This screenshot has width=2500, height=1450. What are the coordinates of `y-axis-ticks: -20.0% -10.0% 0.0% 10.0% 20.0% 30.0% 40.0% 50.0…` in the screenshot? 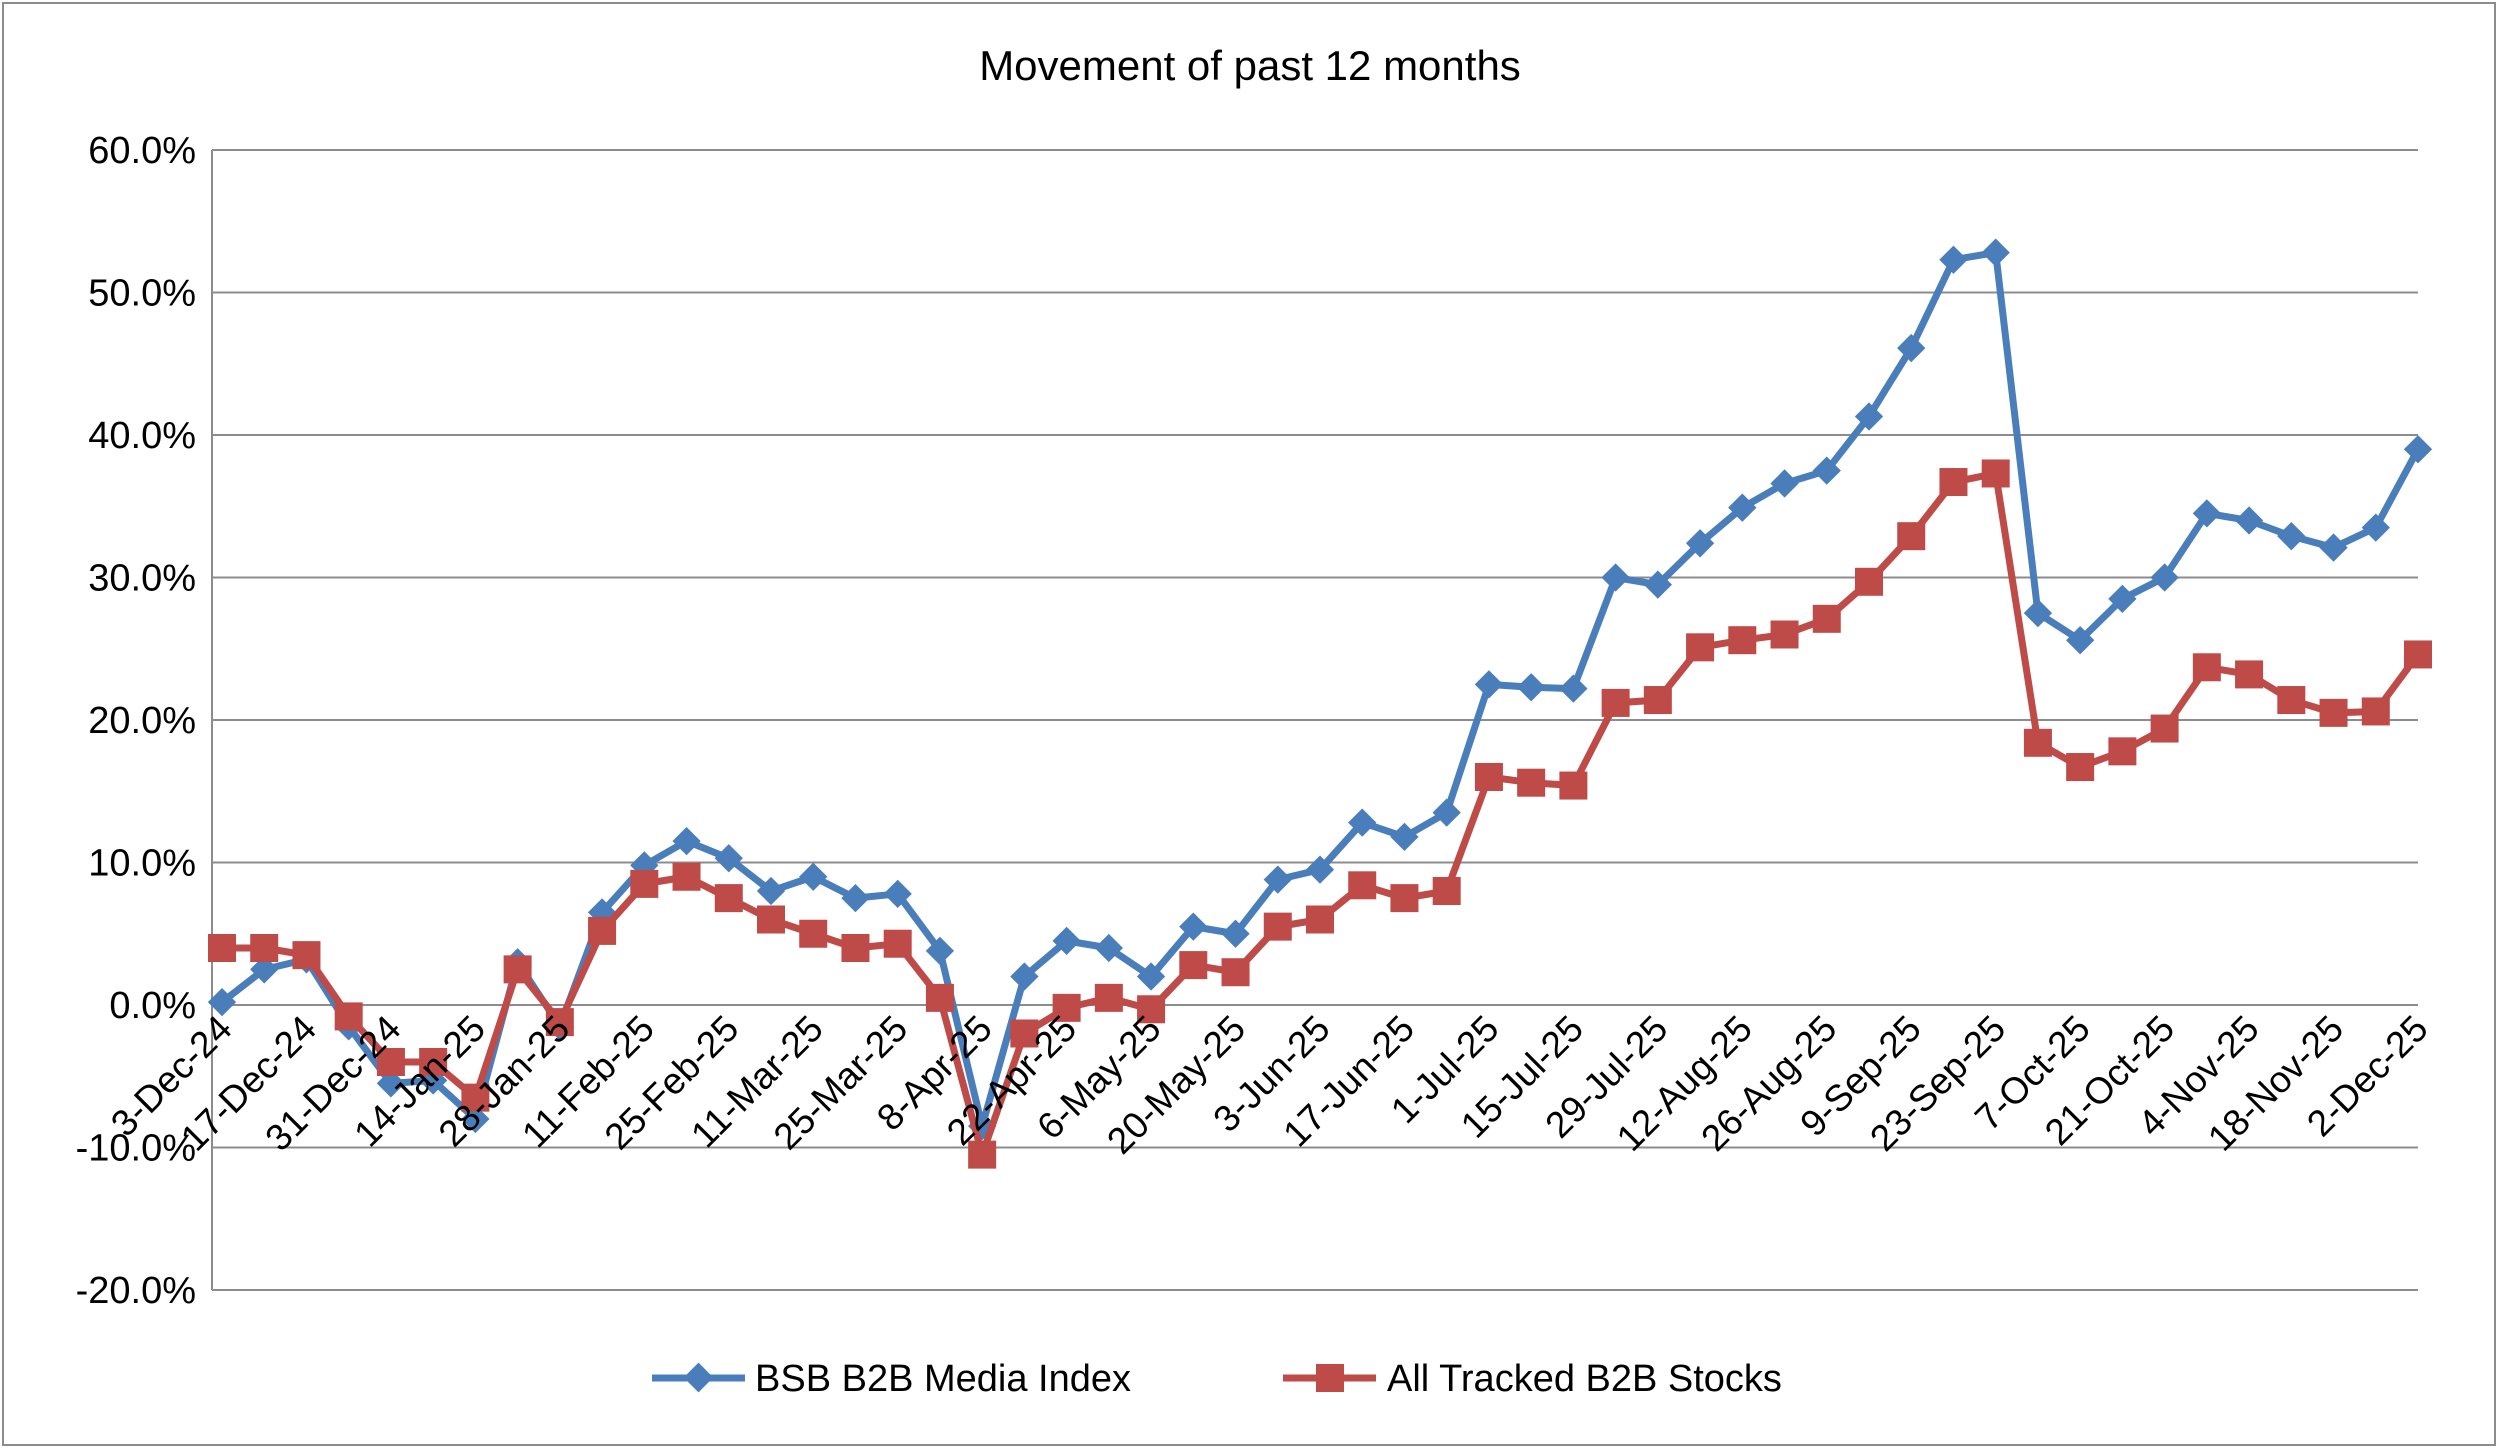 It's located at (136, 721).